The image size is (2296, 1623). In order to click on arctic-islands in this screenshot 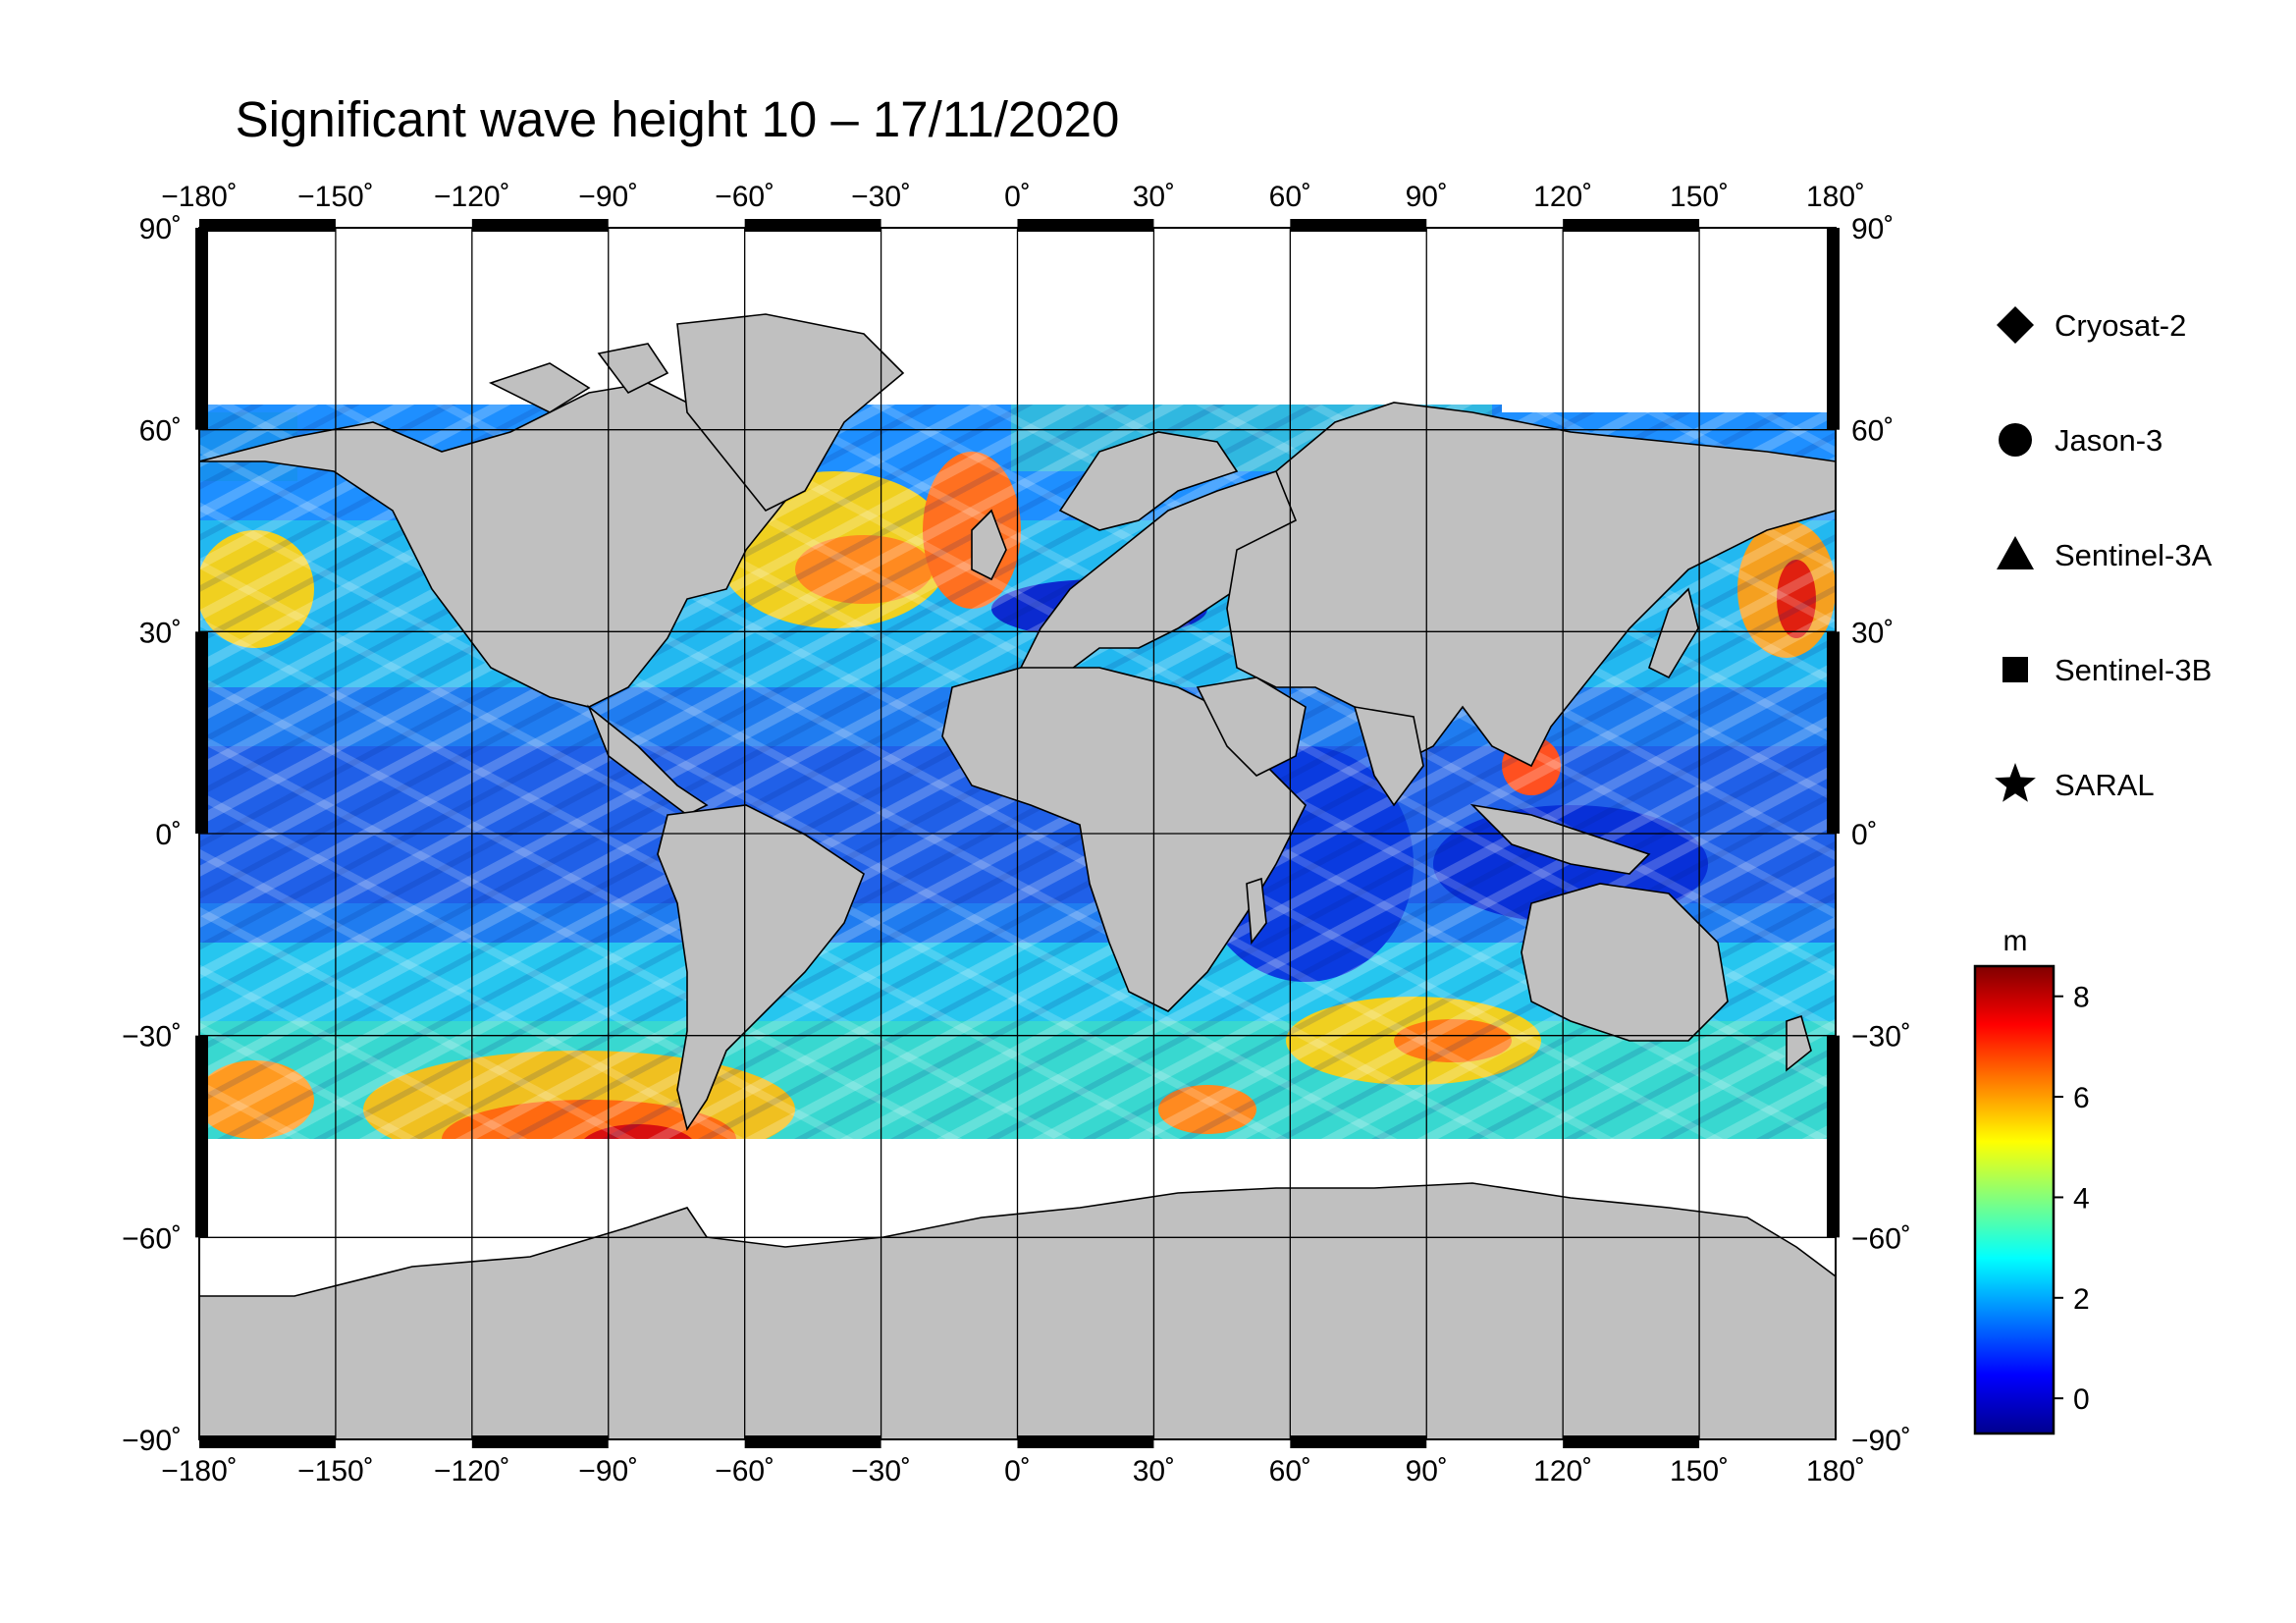, I will do `click(579, 378)`.